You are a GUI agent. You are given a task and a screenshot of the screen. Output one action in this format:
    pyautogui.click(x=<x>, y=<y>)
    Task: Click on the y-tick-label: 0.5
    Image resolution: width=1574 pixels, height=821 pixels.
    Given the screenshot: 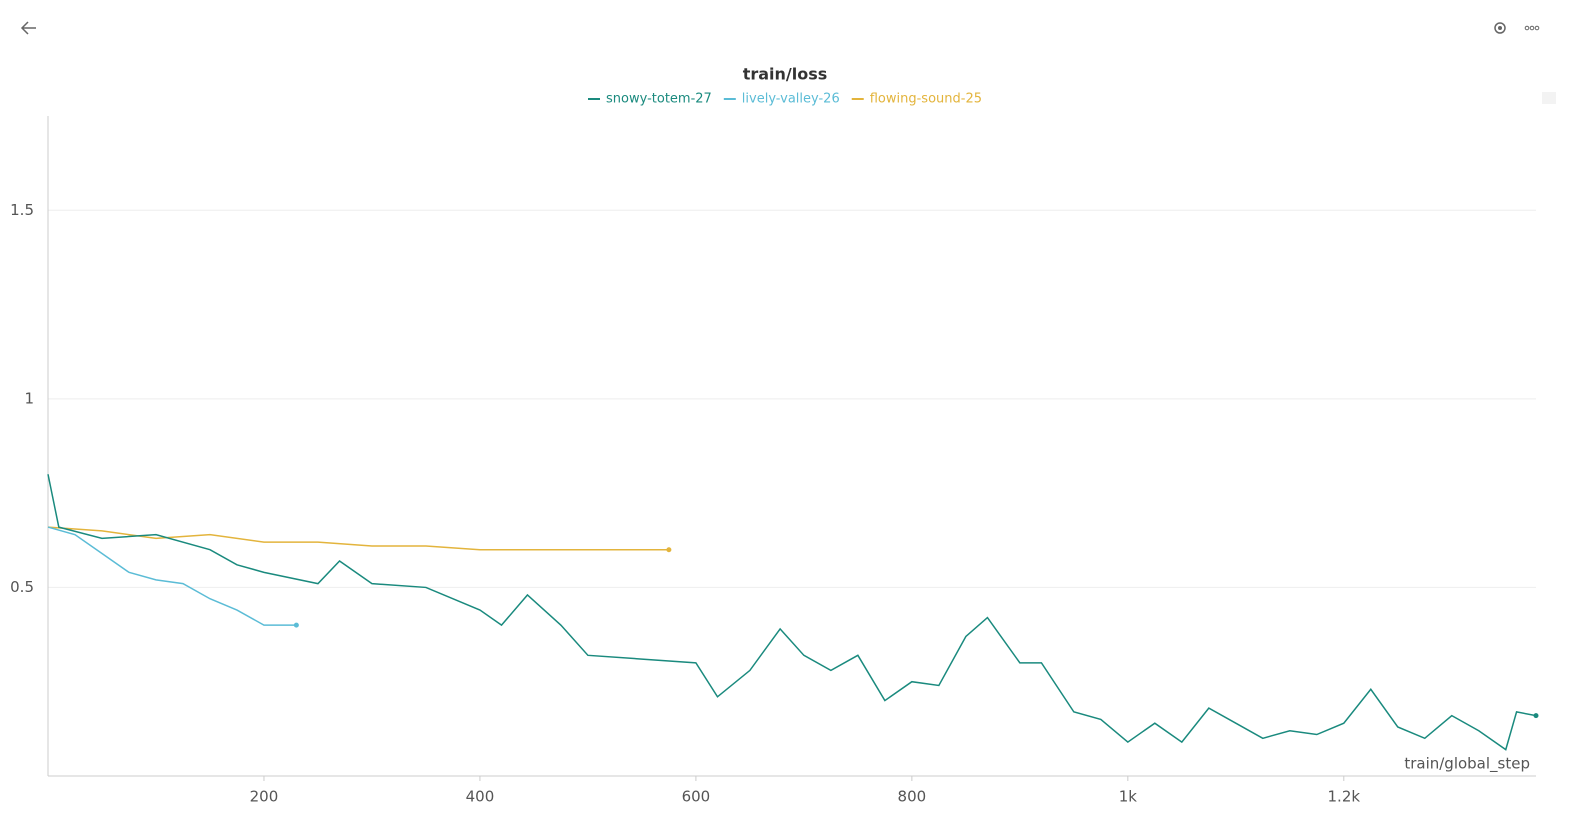 What is the action you would take?
    pyautogui.click(x=22, y=587)
    